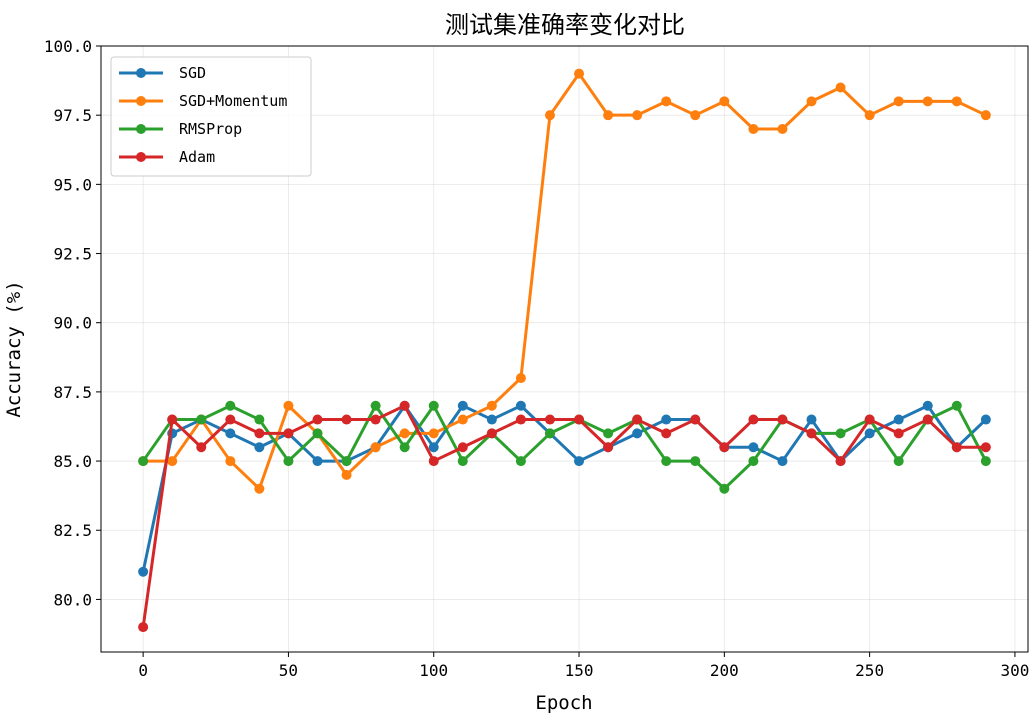 The height and width of the screenshot is (720, 1035). What do you see at coordinates (192, 73) in the screenshot?
I see `legend-label: SGD` at bounding box center [192, 73].